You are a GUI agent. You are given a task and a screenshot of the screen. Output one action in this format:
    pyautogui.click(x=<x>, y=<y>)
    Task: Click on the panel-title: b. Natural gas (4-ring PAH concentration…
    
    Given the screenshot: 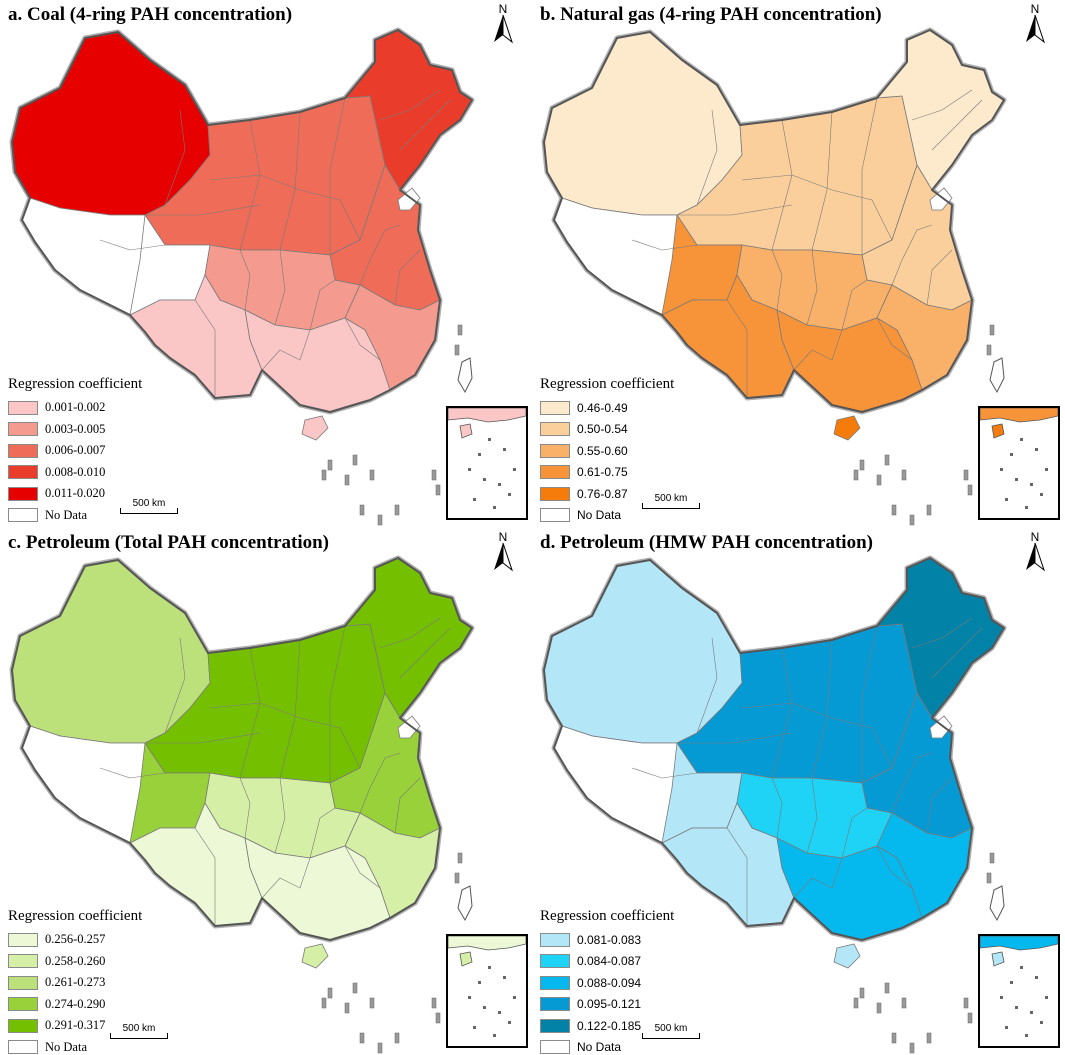 What is the action you would take?
    pyautogui.click(x=711, y=14)
    